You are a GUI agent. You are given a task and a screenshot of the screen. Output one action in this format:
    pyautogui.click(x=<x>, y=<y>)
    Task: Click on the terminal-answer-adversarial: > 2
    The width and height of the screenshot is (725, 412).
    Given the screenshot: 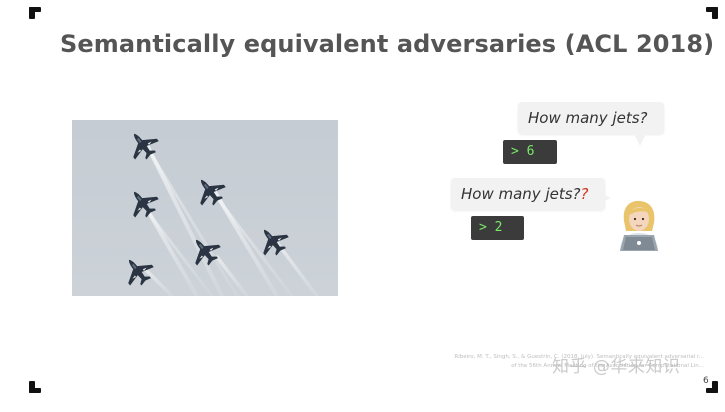 What is the action you would take?
    pyautogui.click(x=497, y=228)
    